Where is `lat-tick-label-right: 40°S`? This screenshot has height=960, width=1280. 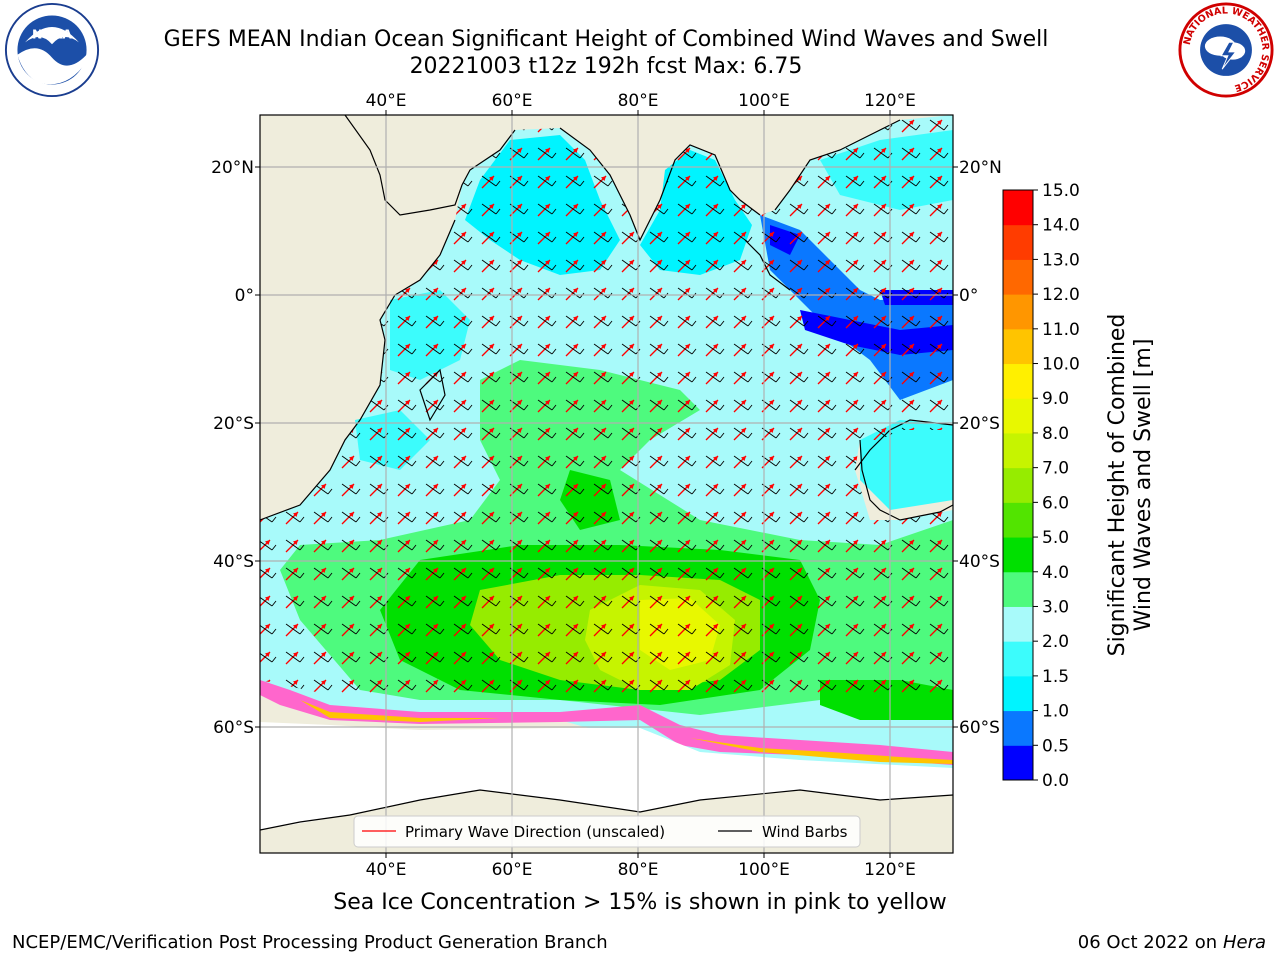
lat-tick-label-right: 40°S is located at coordinates (979, 562).